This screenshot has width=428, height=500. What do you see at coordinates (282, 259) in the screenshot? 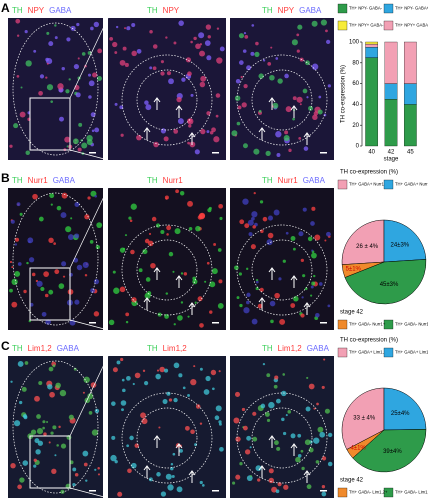
I see `micrograph` at bounding box center [282, 259].